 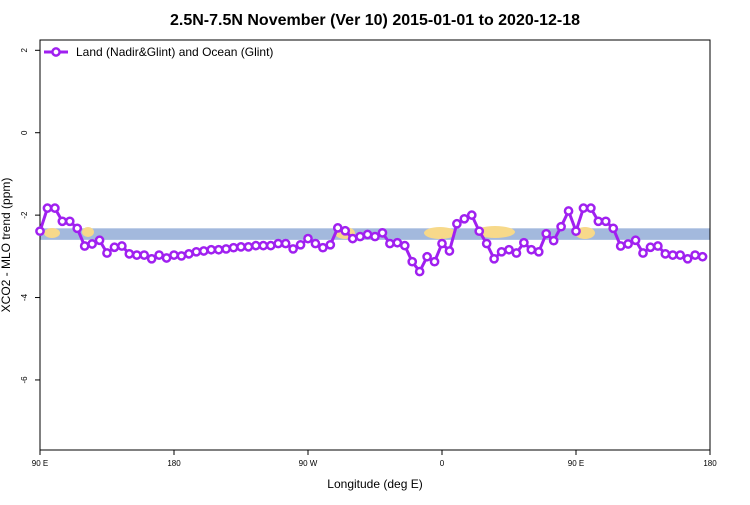 I want to click on x-axis-label: Longitude (deg E), so click(x=374, y=484).